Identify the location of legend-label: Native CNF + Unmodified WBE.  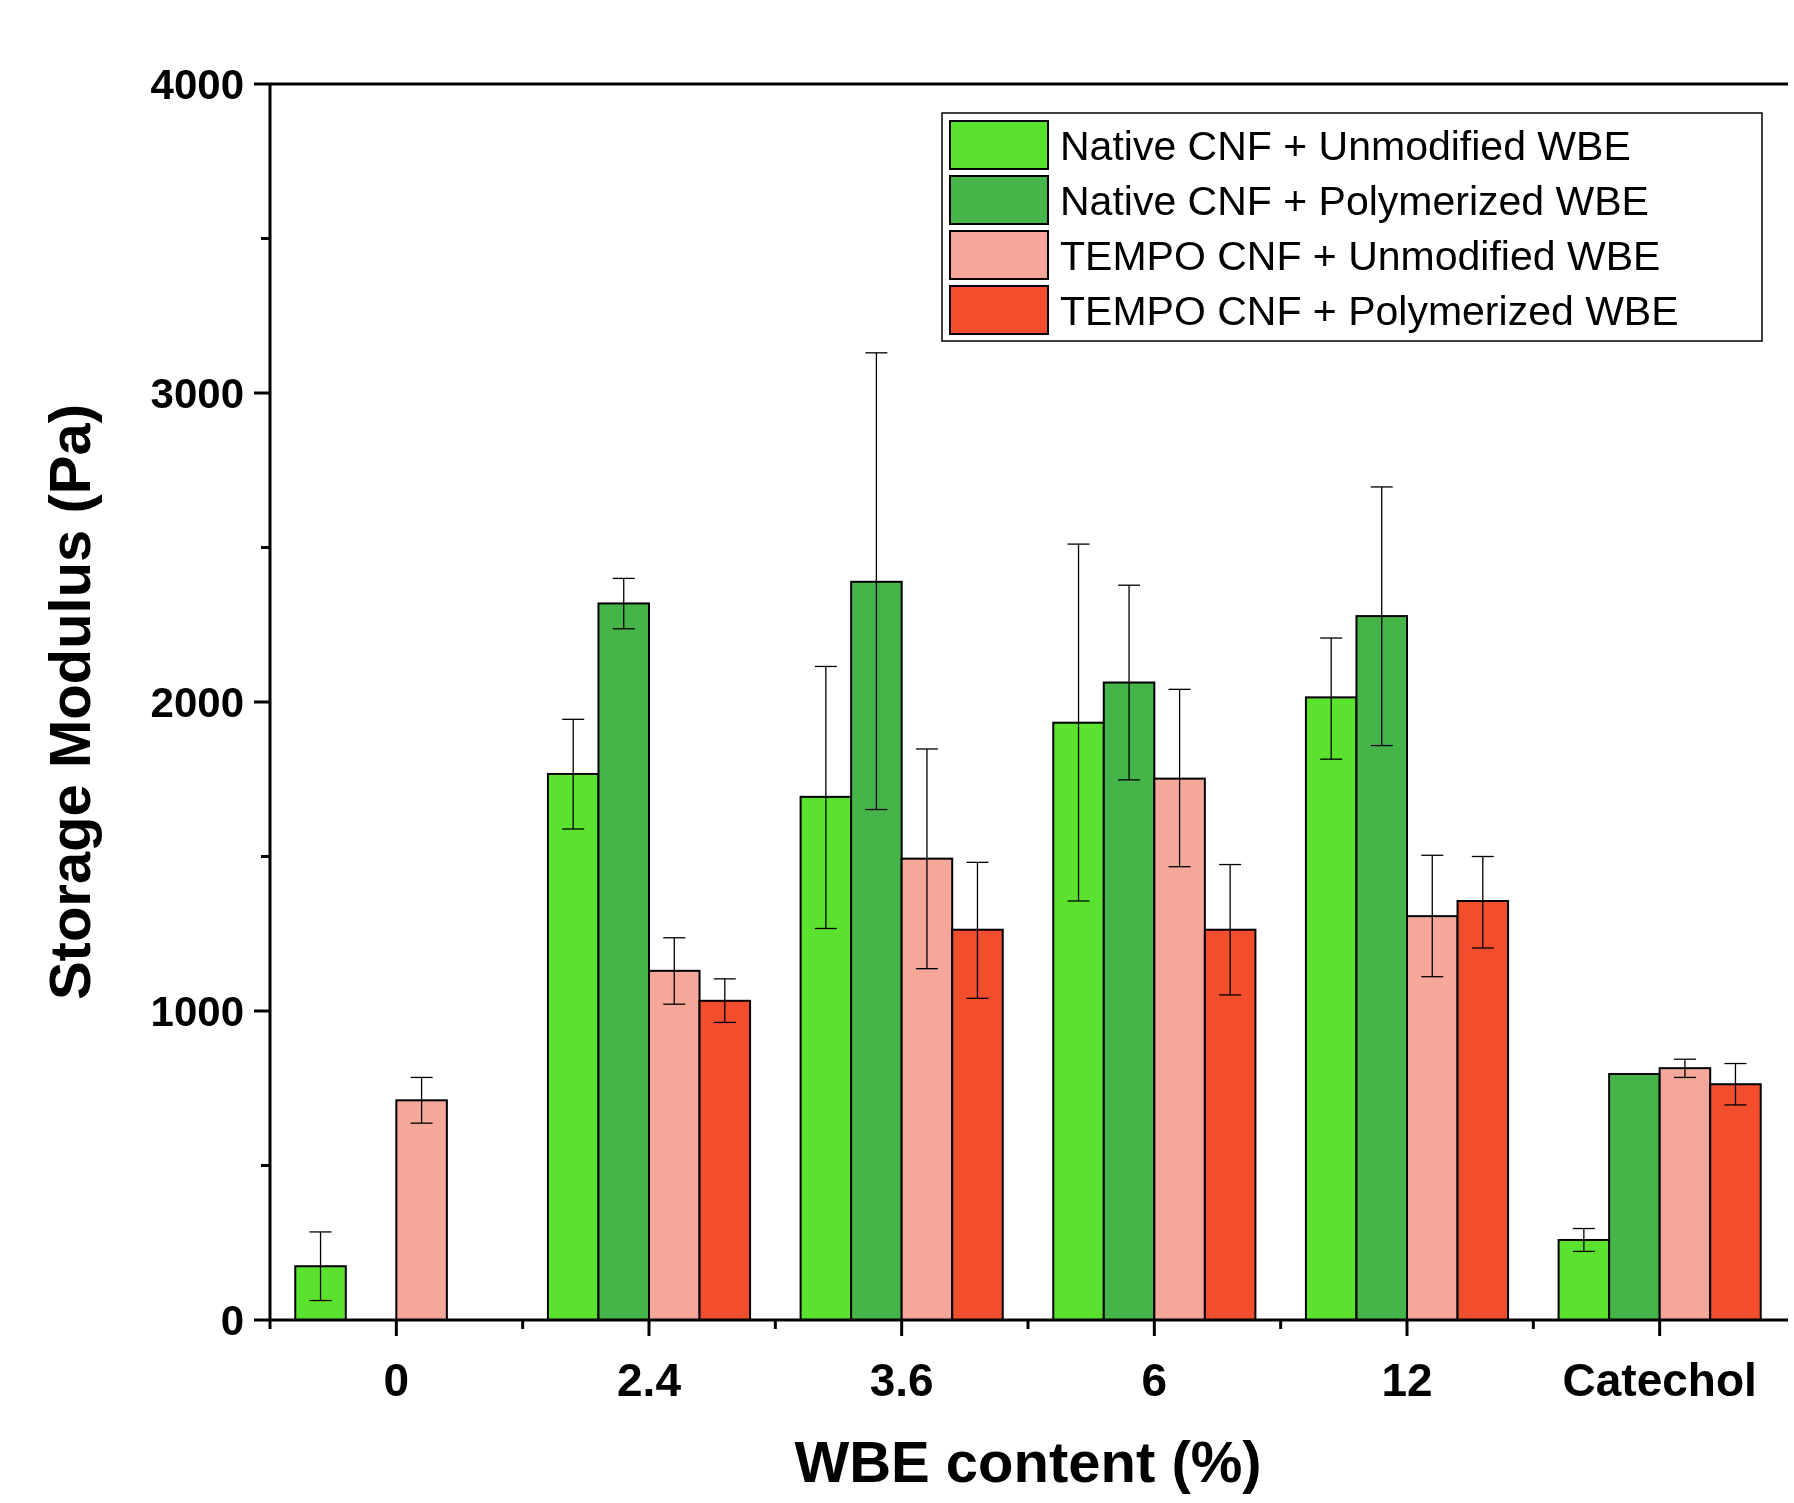
(1345, 146).